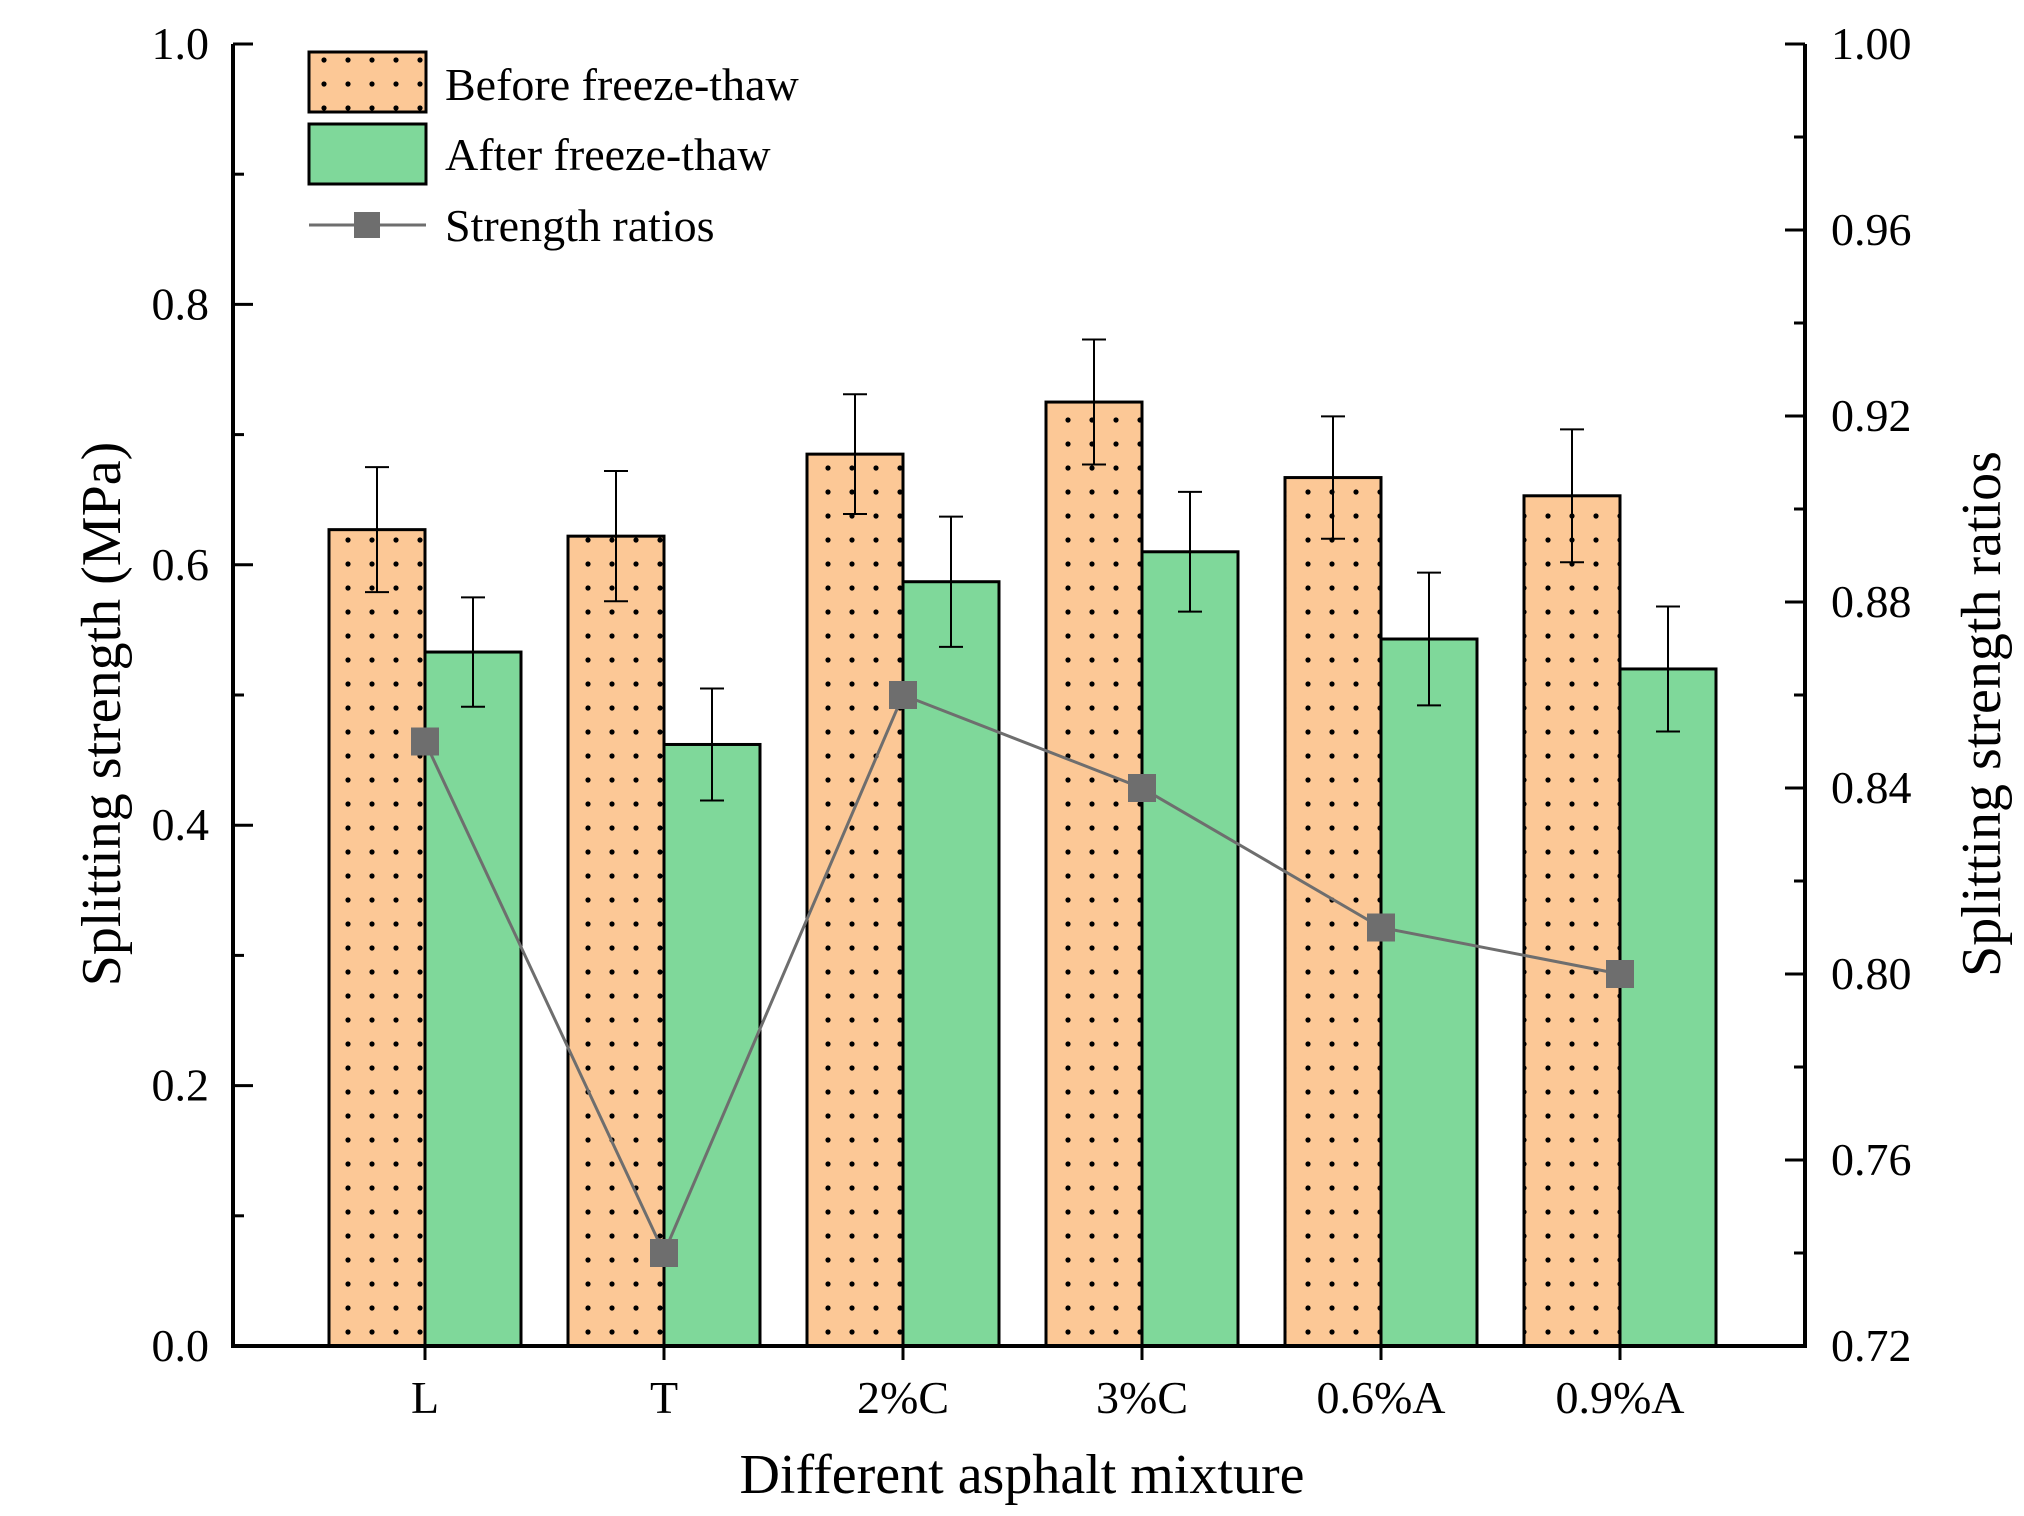 The image size is (2024, 1516). Describe the element at coordinates (903, 1397) in the screenshot. I see `x-tick-label-2: 2%C` at that location.